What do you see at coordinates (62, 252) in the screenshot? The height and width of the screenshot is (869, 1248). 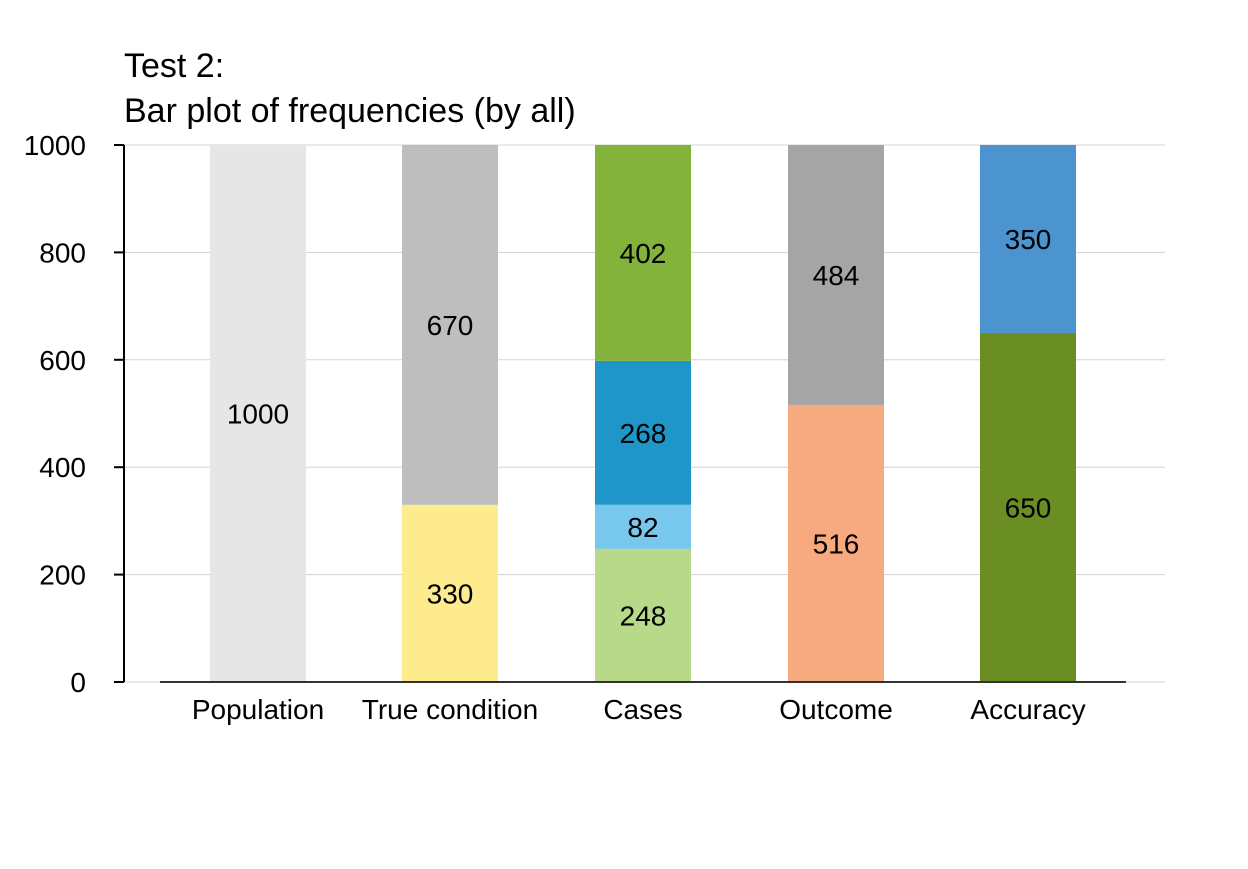 I see `y-tick-label: 800` at bounding box center [62, 252].